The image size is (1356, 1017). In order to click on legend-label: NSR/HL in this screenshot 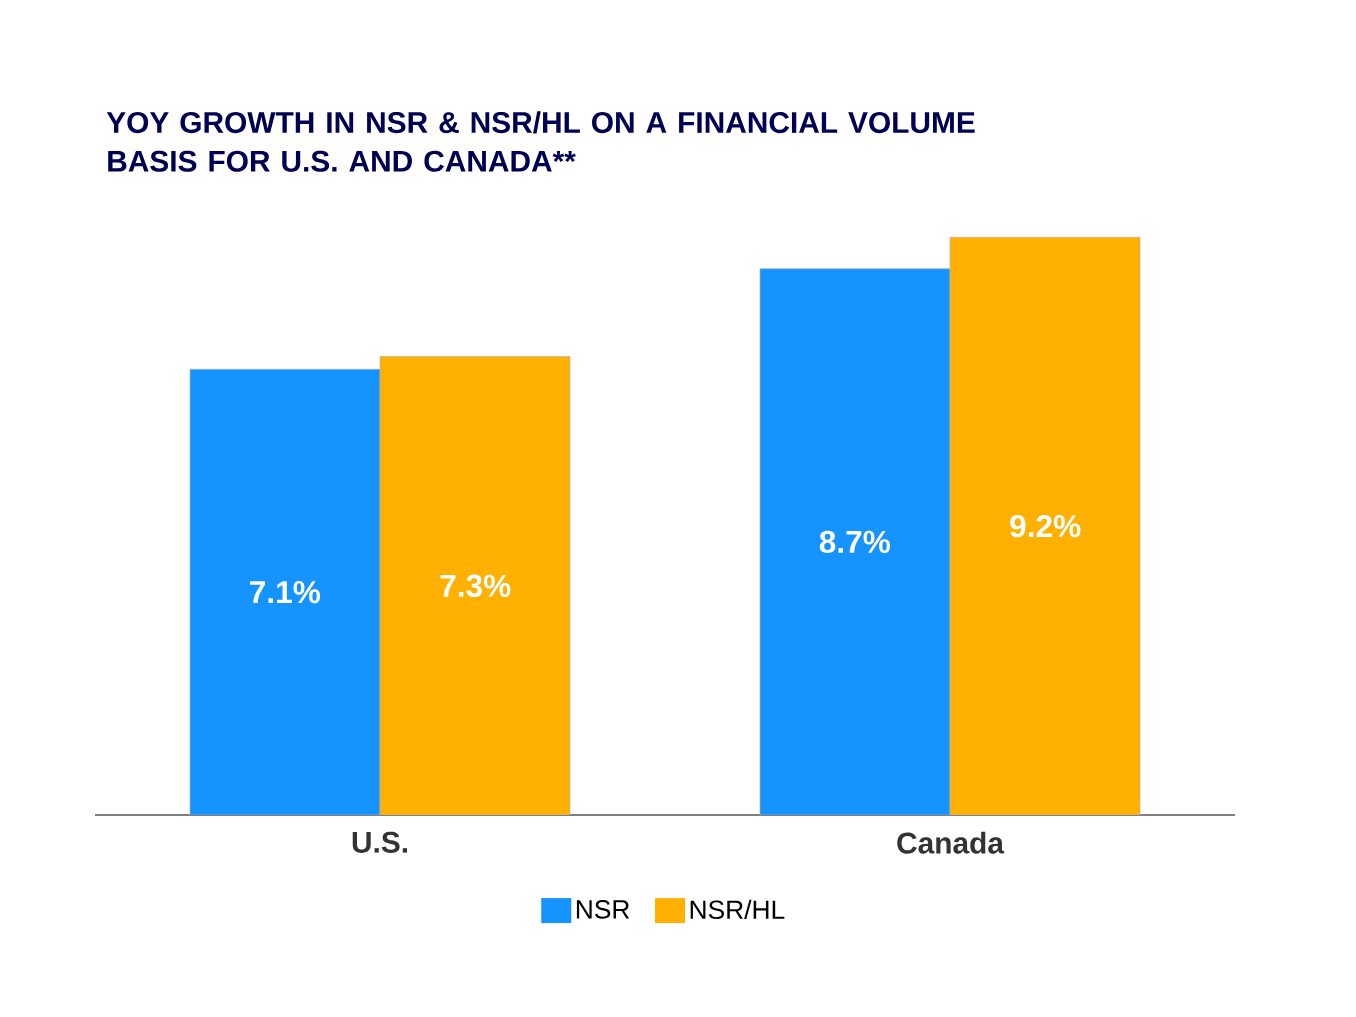, I will do `click(737, 909)`.